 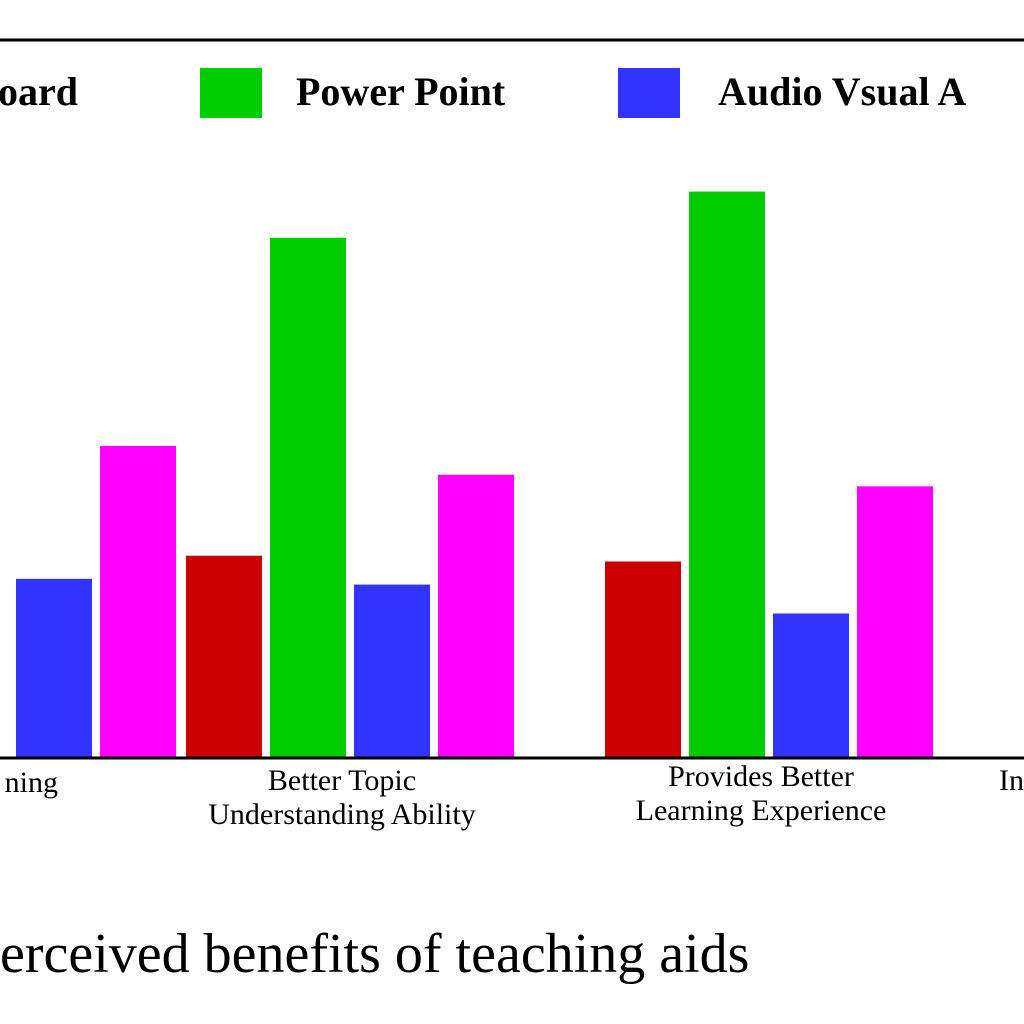 What do you see at coordinates (401, 91) in the screenshot?
I see `legend-label-1: Power Point` at bounding box center [401, 91].